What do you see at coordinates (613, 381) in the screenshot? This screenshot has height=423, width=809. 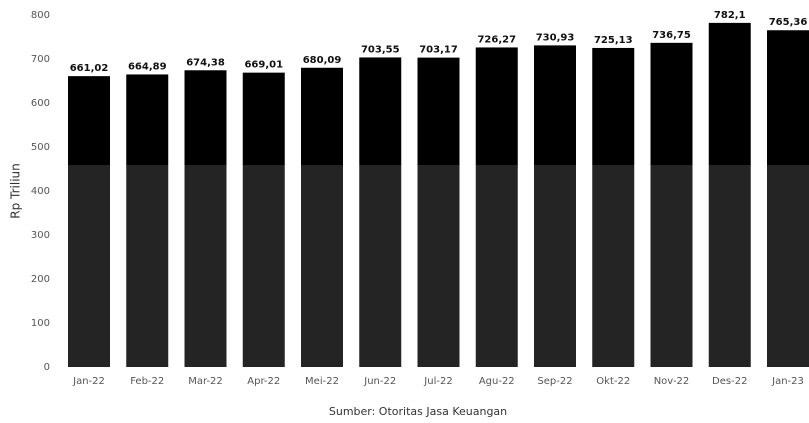 I see `x-tick-label: Okt-22` at bounding box center [613, 381].